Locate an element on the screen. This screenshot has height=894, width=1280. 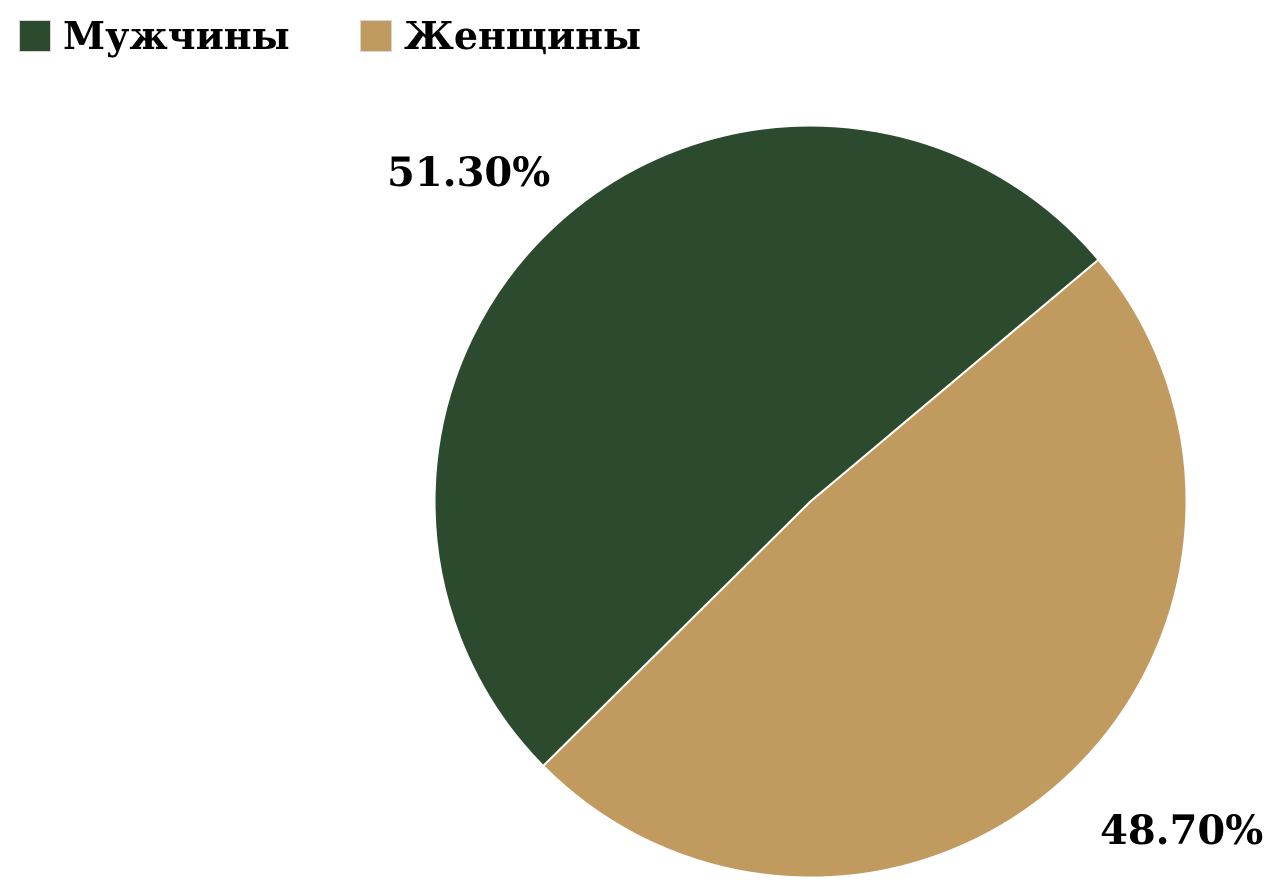
data-label-women: 48.70% is located at coordinates (1182, 830).